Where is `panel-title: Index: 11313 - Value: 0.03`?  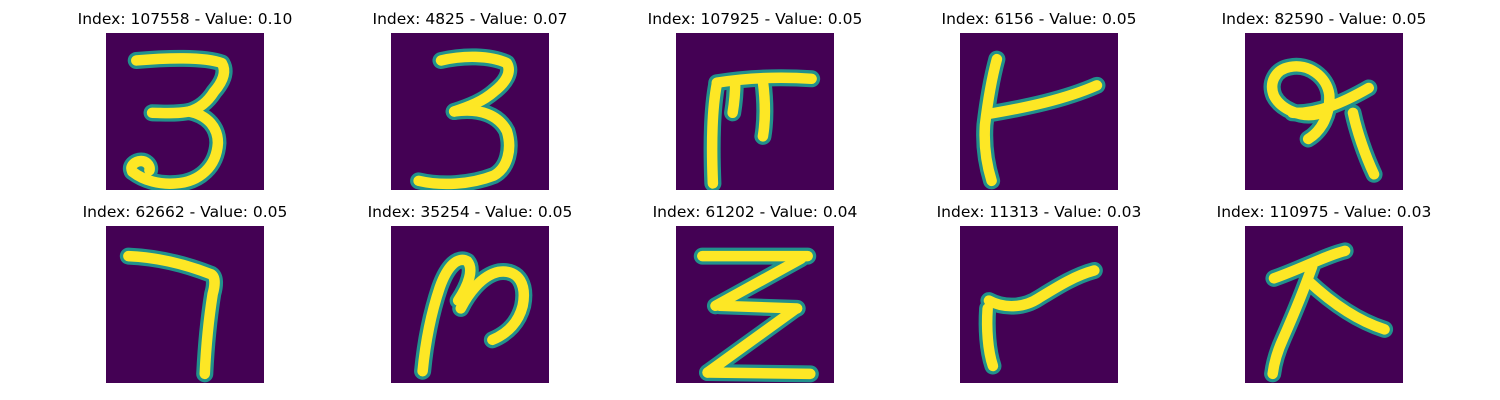 panel-title: Index: 11313 - Value: 0.03 is located at coordinates (1039, 212).